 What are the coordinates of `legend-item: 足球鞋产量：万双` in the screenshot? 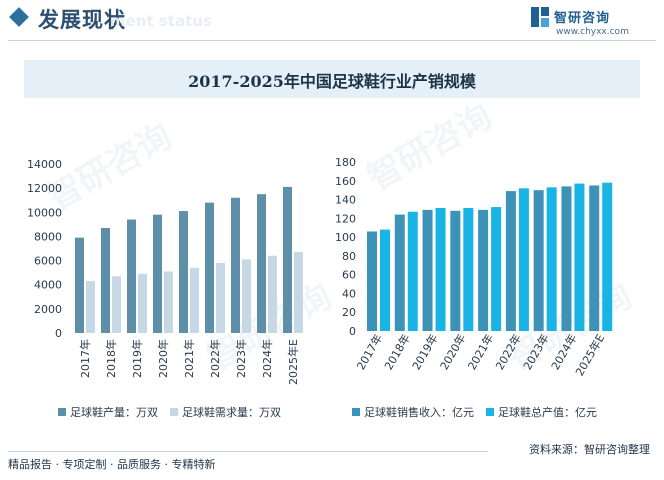 It's located at (108, 412).